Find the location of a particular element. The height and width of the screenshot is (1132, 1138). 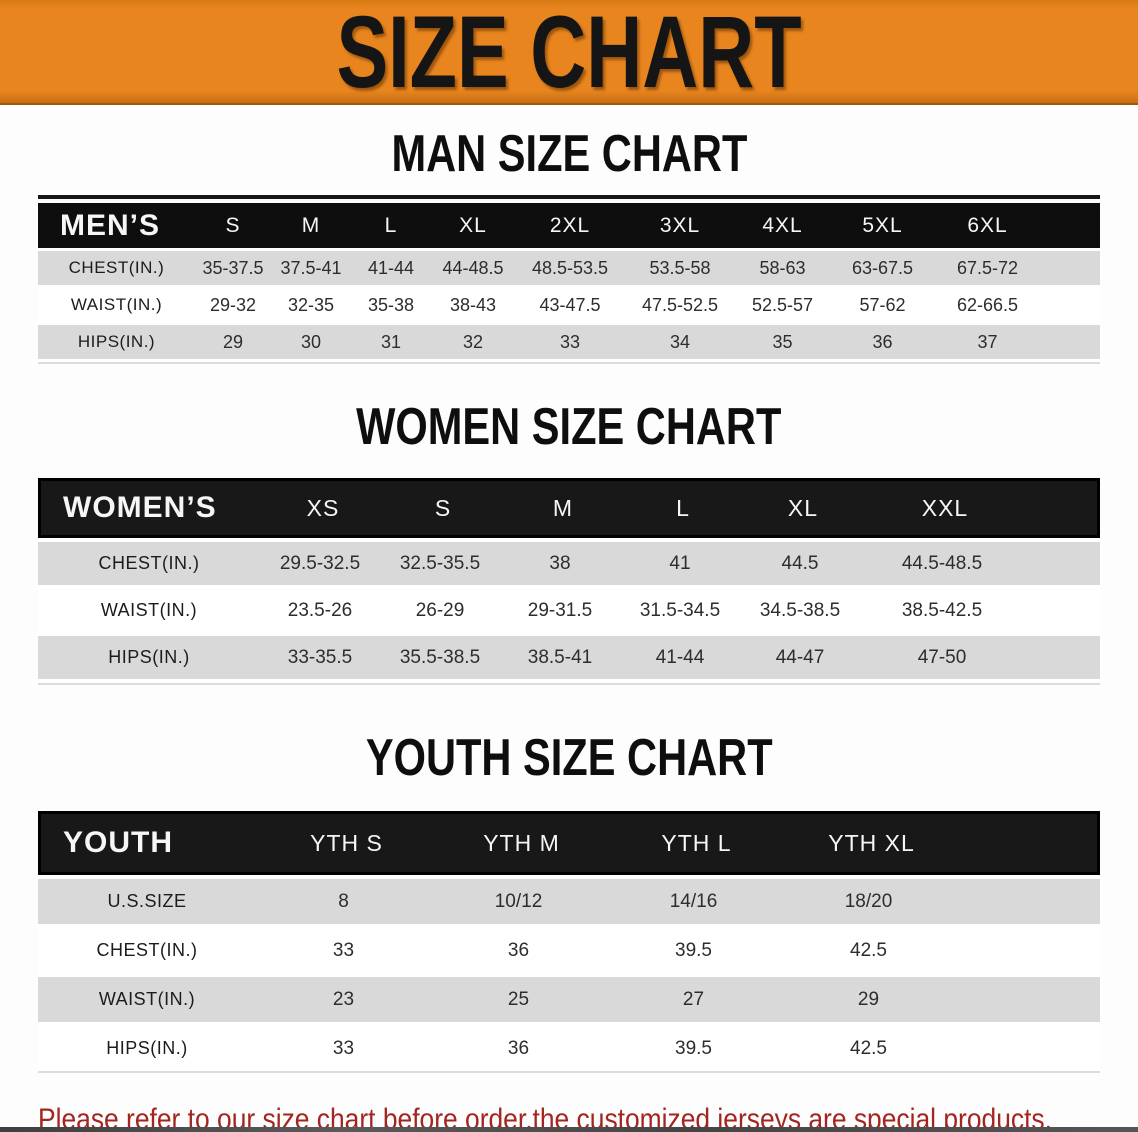

women-table-header-row: WOMEN’S XS S M L XL XXL is located at coordinates (569, 508).